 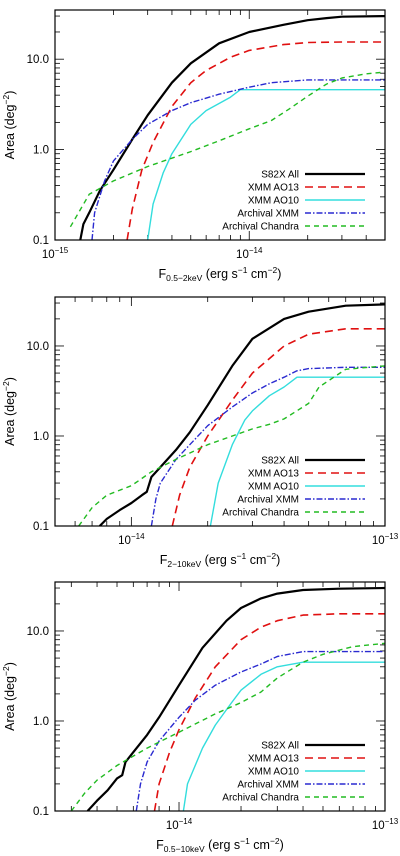 I want to click on x-axis-label: F2−10keV (erg s−1 cm−2), so click(x=220, y=560).